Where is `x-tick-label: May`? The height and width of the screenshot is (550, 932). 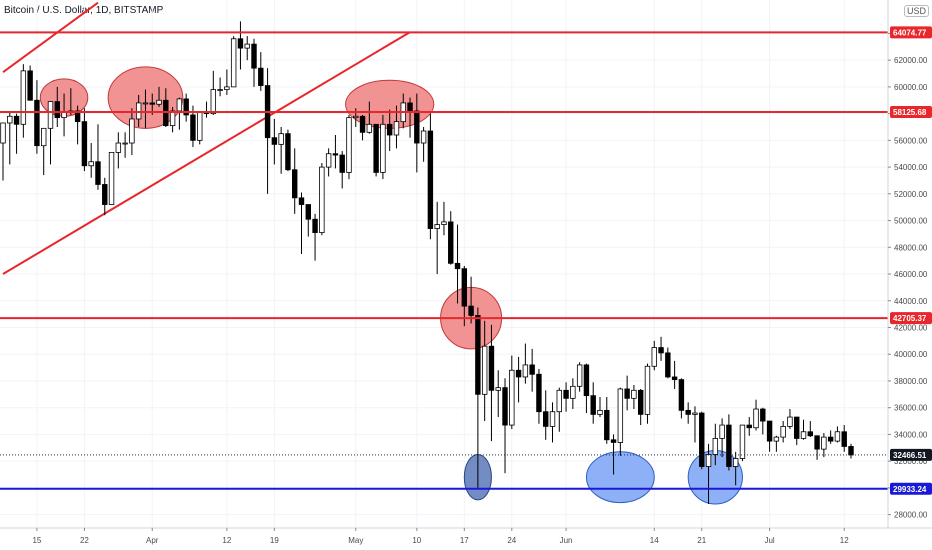
x-tick-label: May is located at coordinates (355, 540).